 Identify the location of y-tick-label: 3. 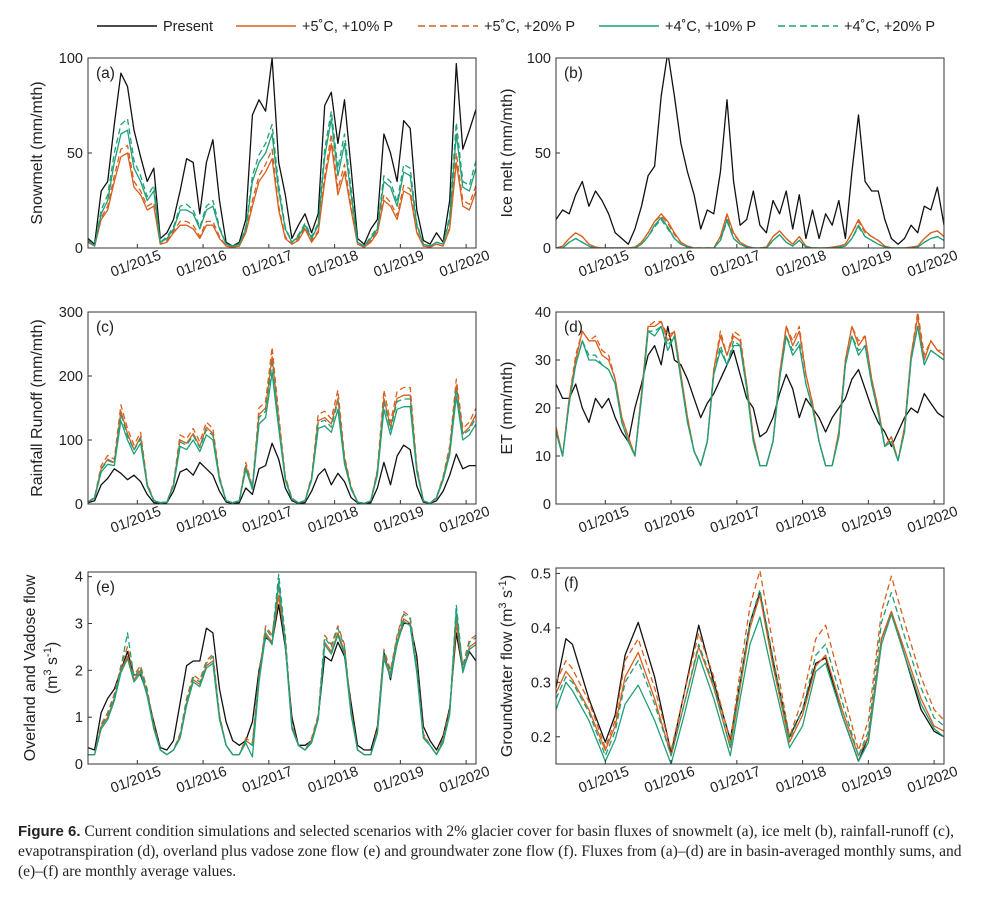
(79, 625).